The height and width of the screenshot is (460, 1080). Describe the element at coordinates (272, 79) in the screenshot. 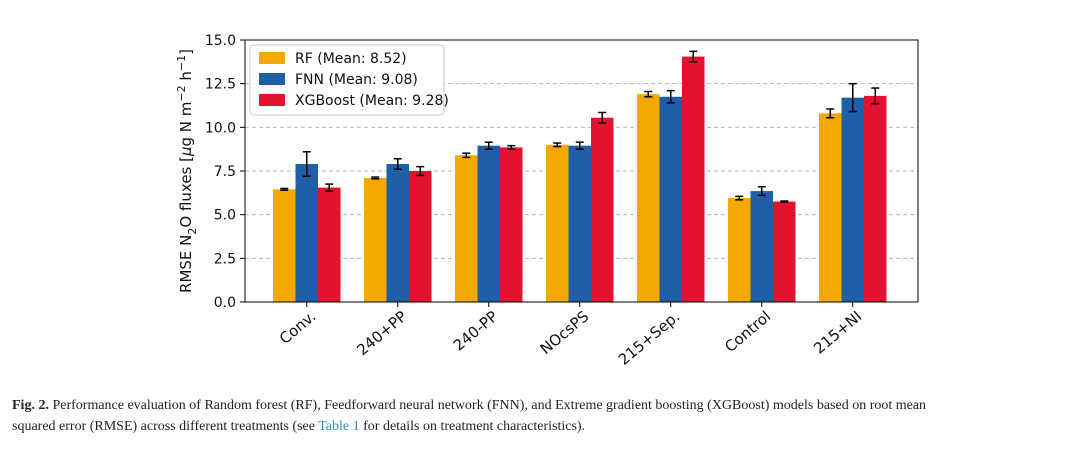

I see `legend-swatch-fnn` at that location.